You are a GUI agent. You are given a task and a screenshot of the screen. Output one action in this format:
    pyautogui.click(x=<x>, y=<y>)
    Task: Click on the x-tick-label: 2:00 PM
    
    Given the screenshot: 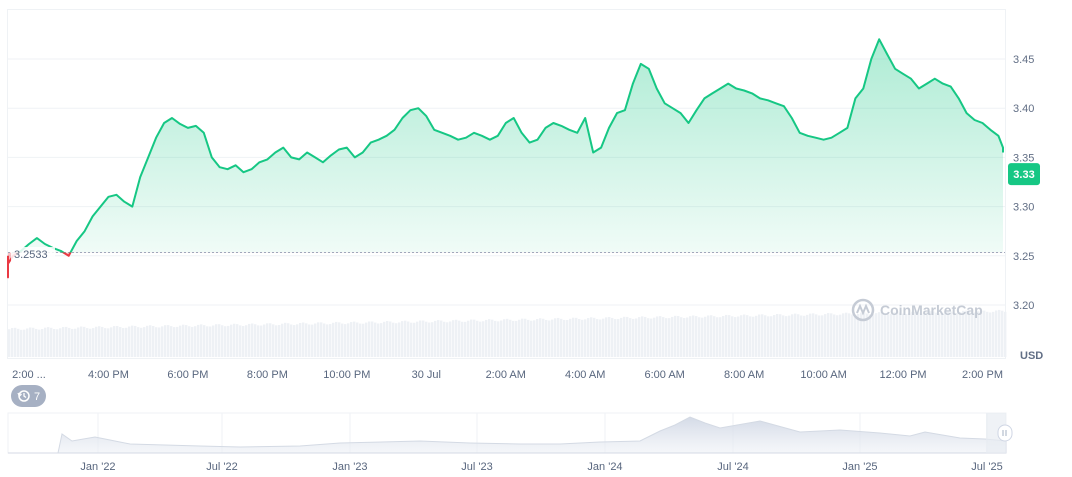 What is the action you would take?
    pyautogui.click(x=982, y=375)
    